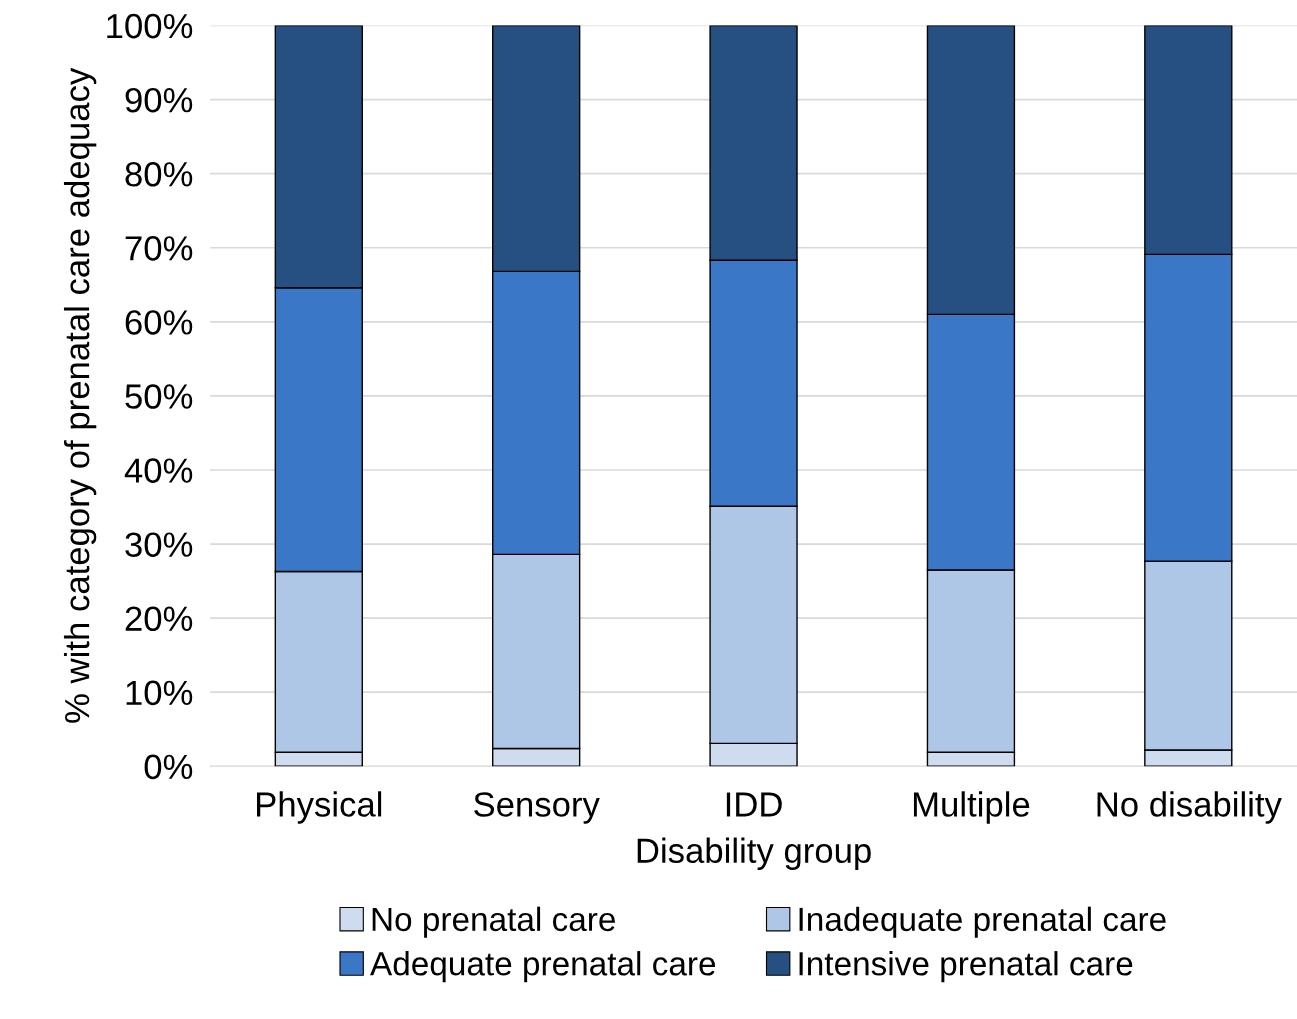  I want to click on y-tick-label: 0%, so click(168, 767).